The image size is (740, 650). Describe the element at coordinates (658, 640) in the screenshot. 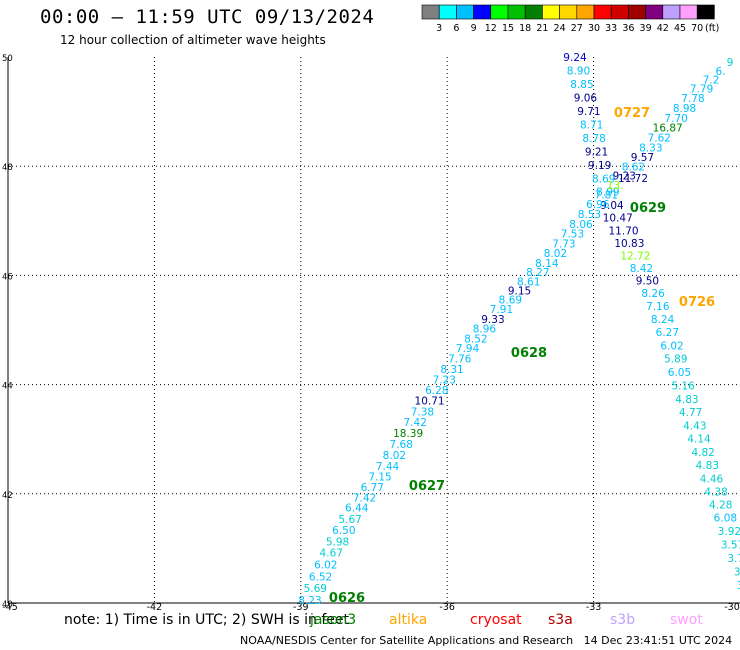

I see `footer-timestamp: 14 Dec 23:41:51 UTC 2024` at that location.